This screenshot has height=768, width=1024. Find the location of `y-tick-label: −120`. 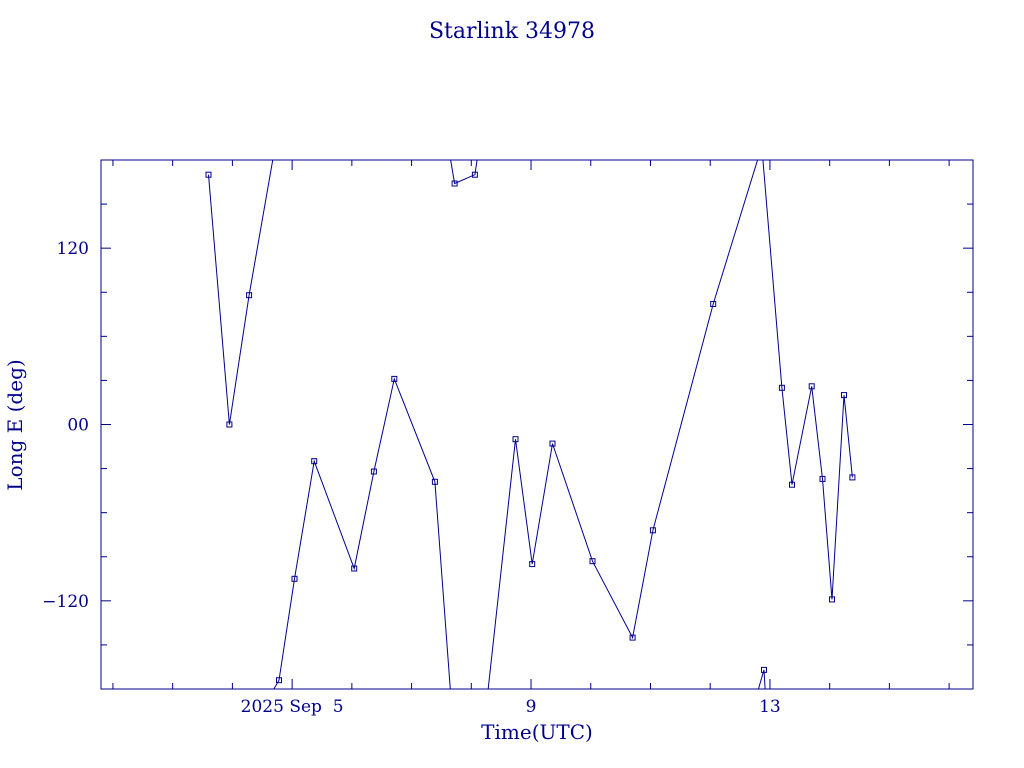

y-tick-label: −120 is located at coordinates (65, 602).